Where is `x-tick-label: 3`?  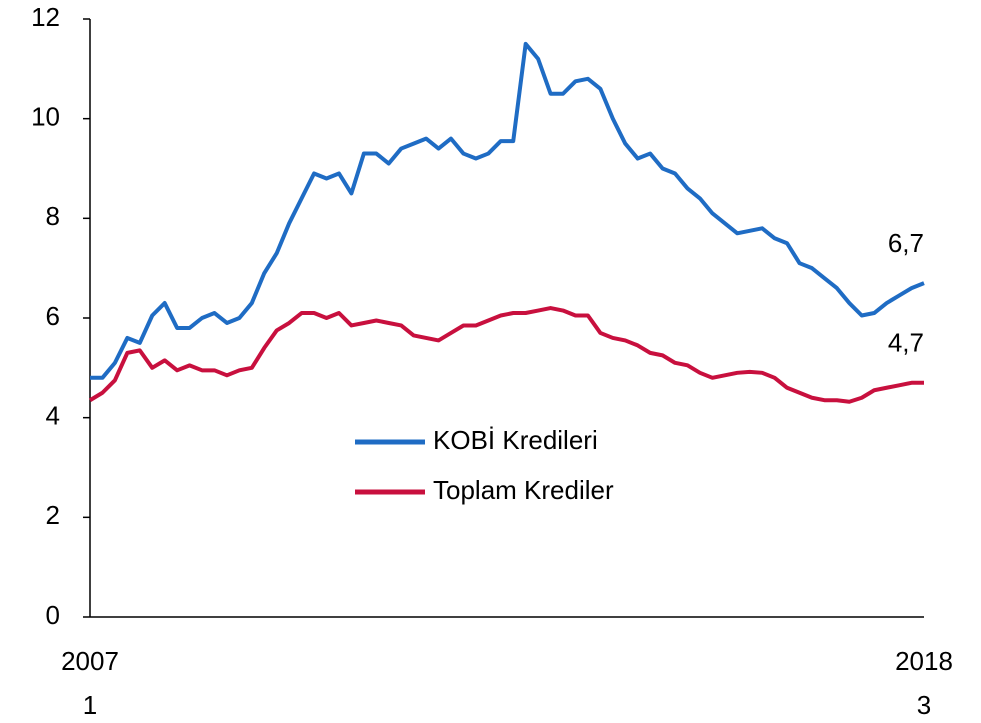 x-tick-label: 3 is located at coordinates (924, 705).